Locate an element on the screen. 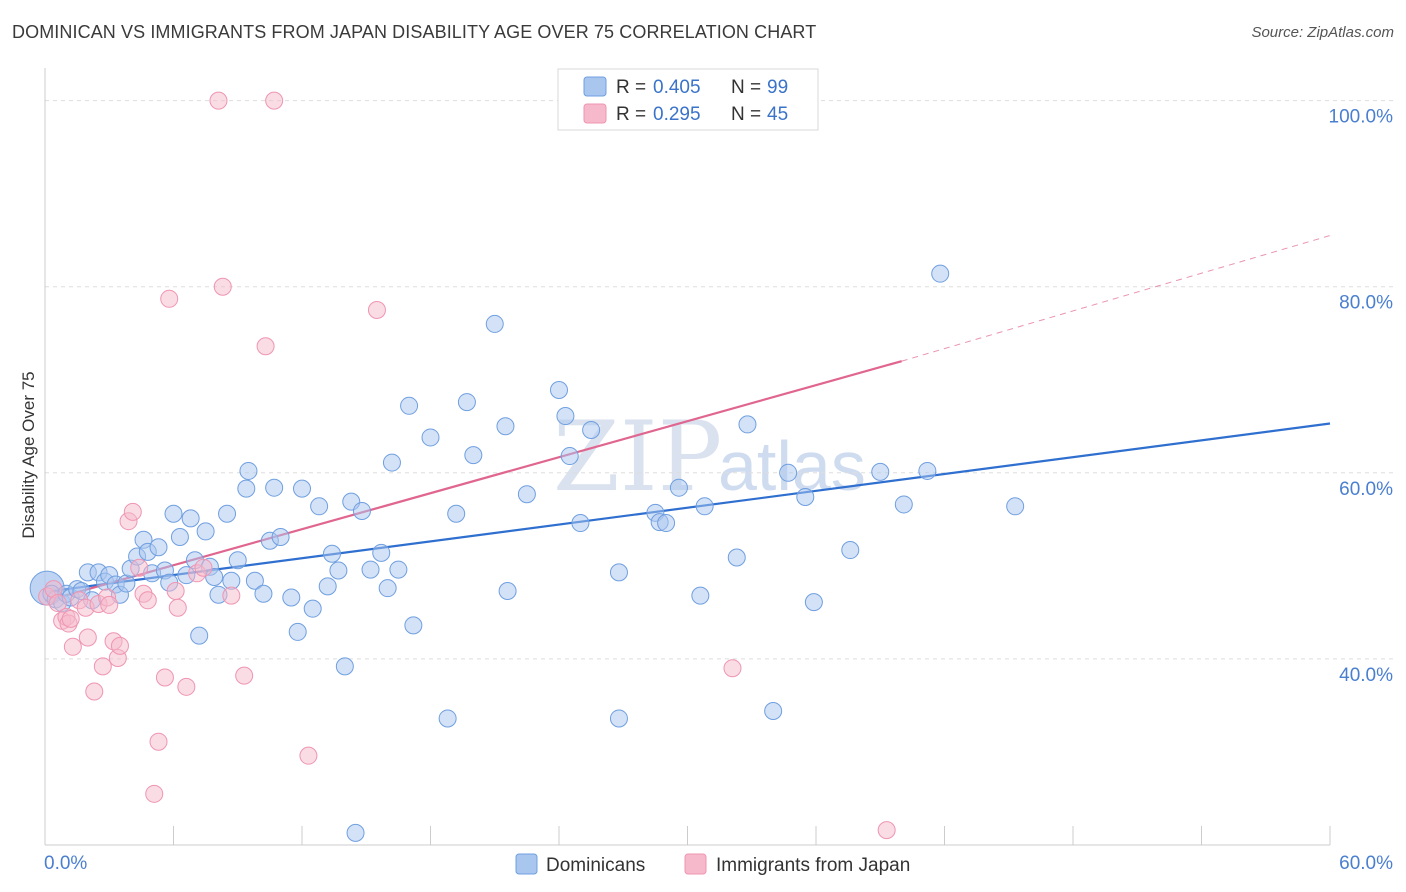  watermark: ZIP atlas is located at coordinates (709, 457).